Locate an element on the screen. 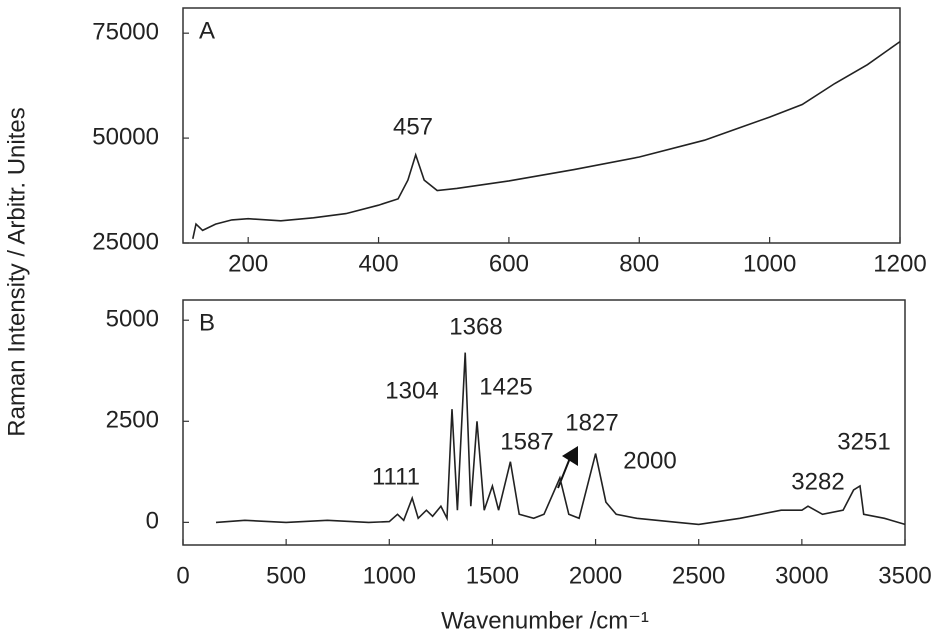  x-tick-label: 0 is located at coordinates (182, 575).